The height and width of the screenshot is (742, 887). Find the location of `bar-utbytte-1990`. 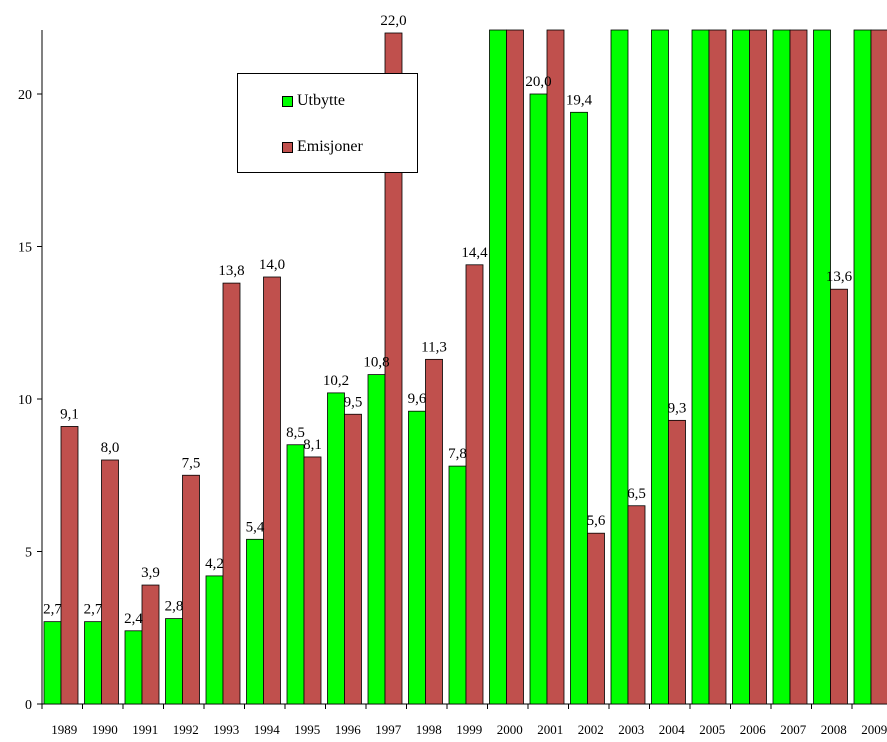

bar-utbytte-1990 is located at coordinates (93, 663).